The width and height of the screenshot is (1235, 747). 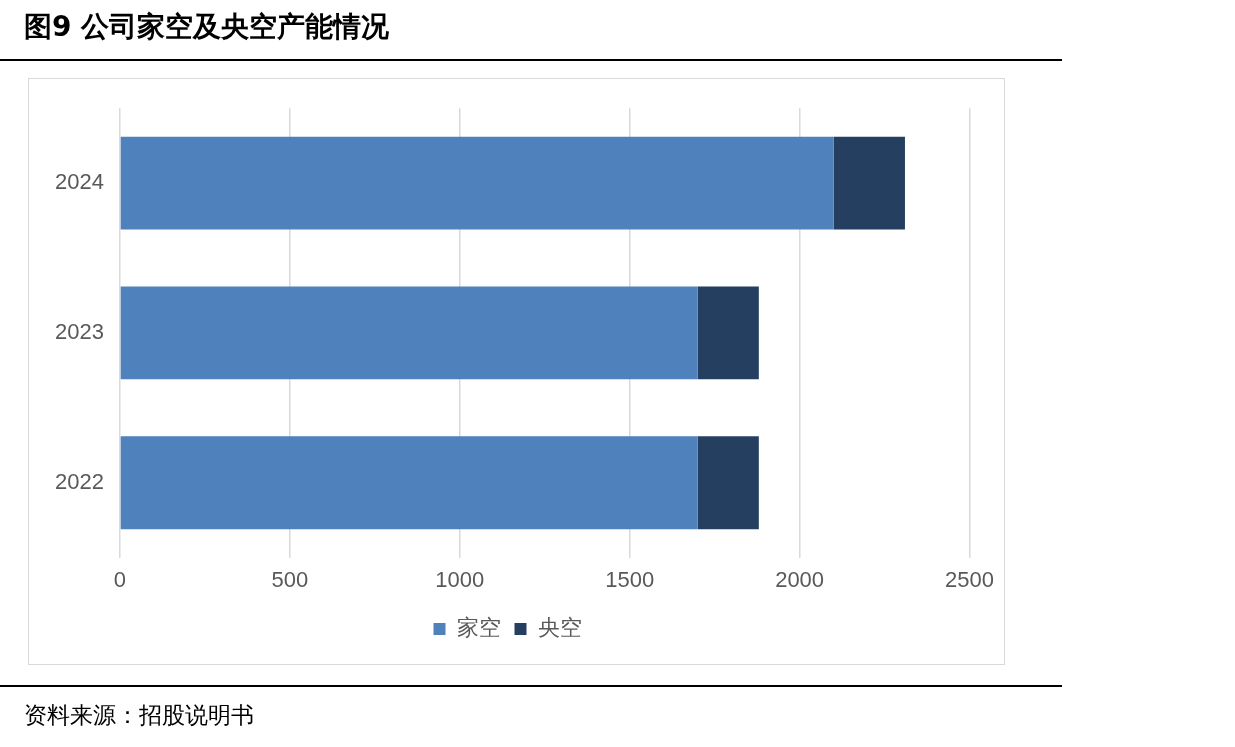 What do you see at coordinates (800, 579) in the screenshot?
I see `x-tick-label: 2000` at bounding box center [800, 579].